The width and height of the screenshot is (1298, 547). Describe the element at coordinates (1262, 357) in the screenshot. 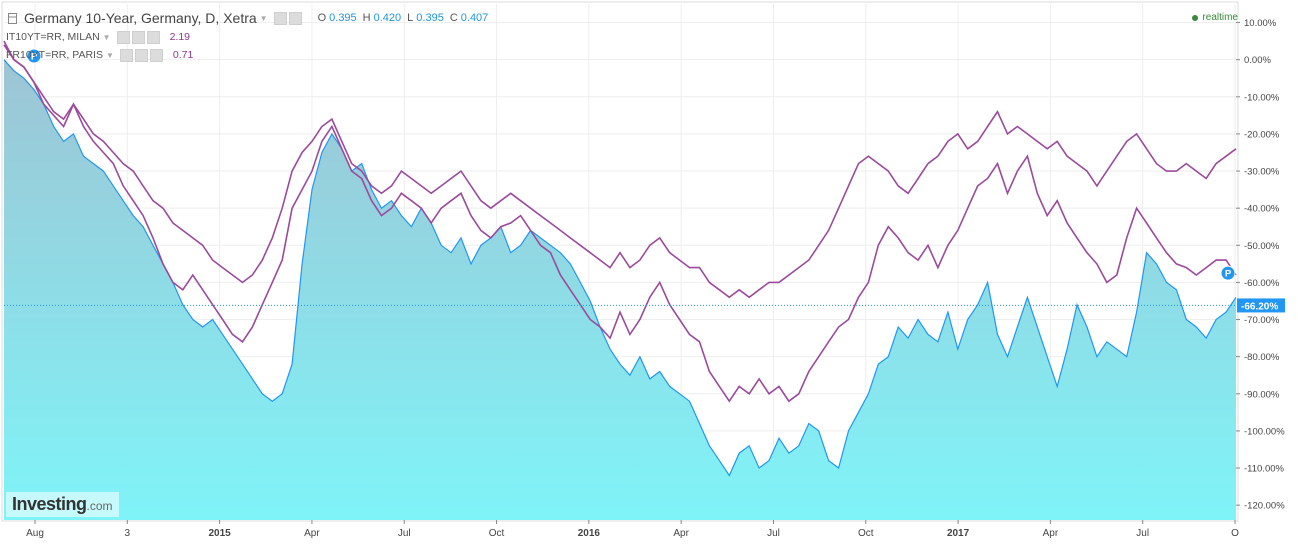

I see `y-tick-label: -80.00%` at that location.